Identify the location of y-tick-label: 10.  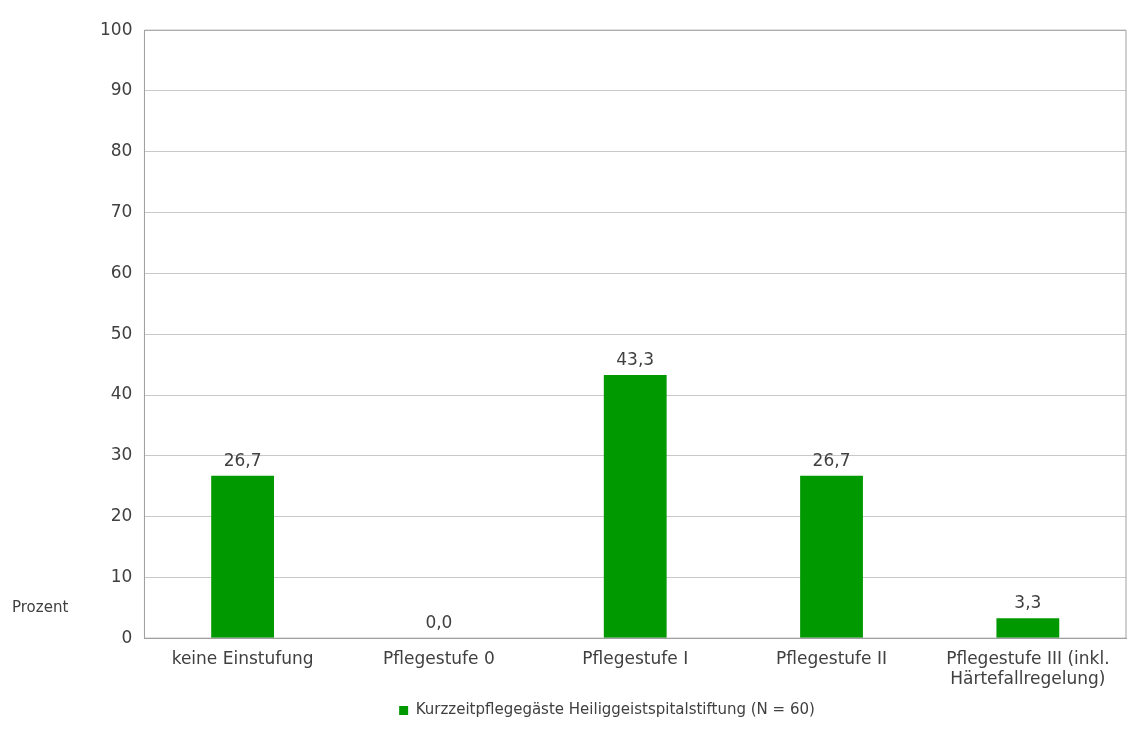
(121, 575).